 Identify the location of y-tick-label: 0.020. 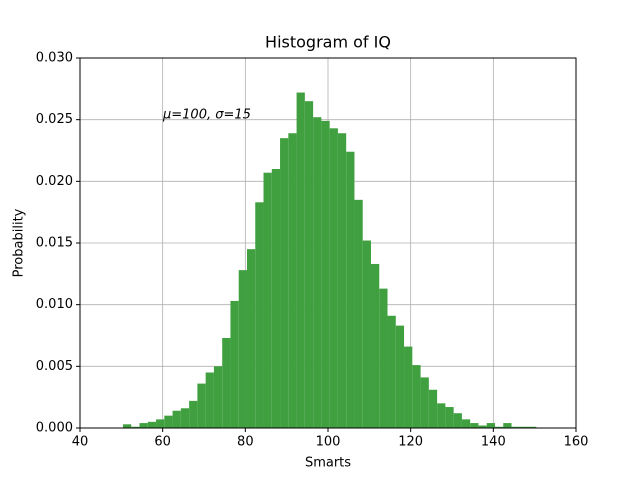
(54, 181).